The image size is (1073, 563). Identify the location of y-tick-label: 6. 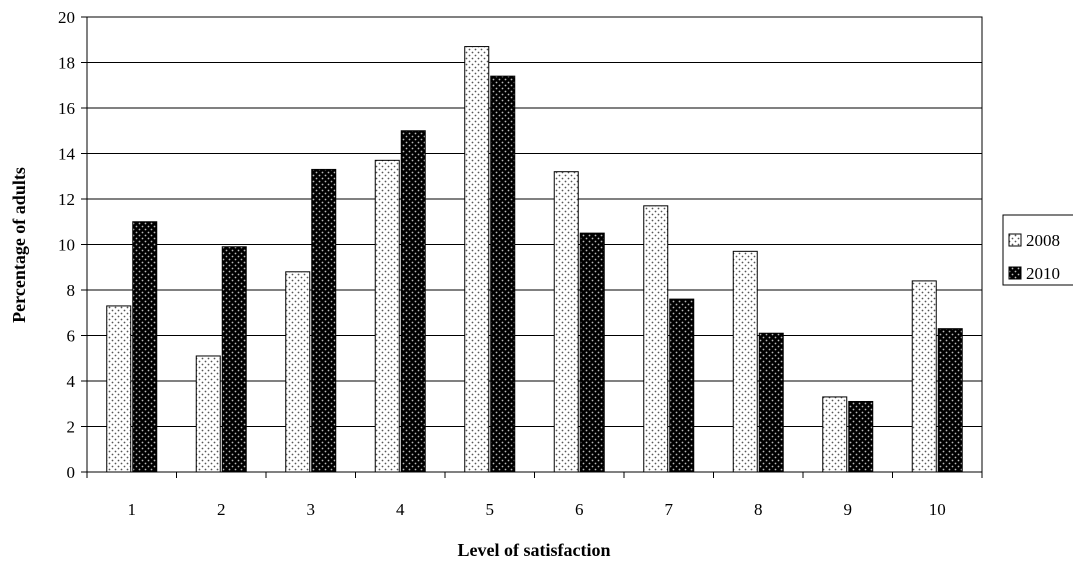
(71, 336).